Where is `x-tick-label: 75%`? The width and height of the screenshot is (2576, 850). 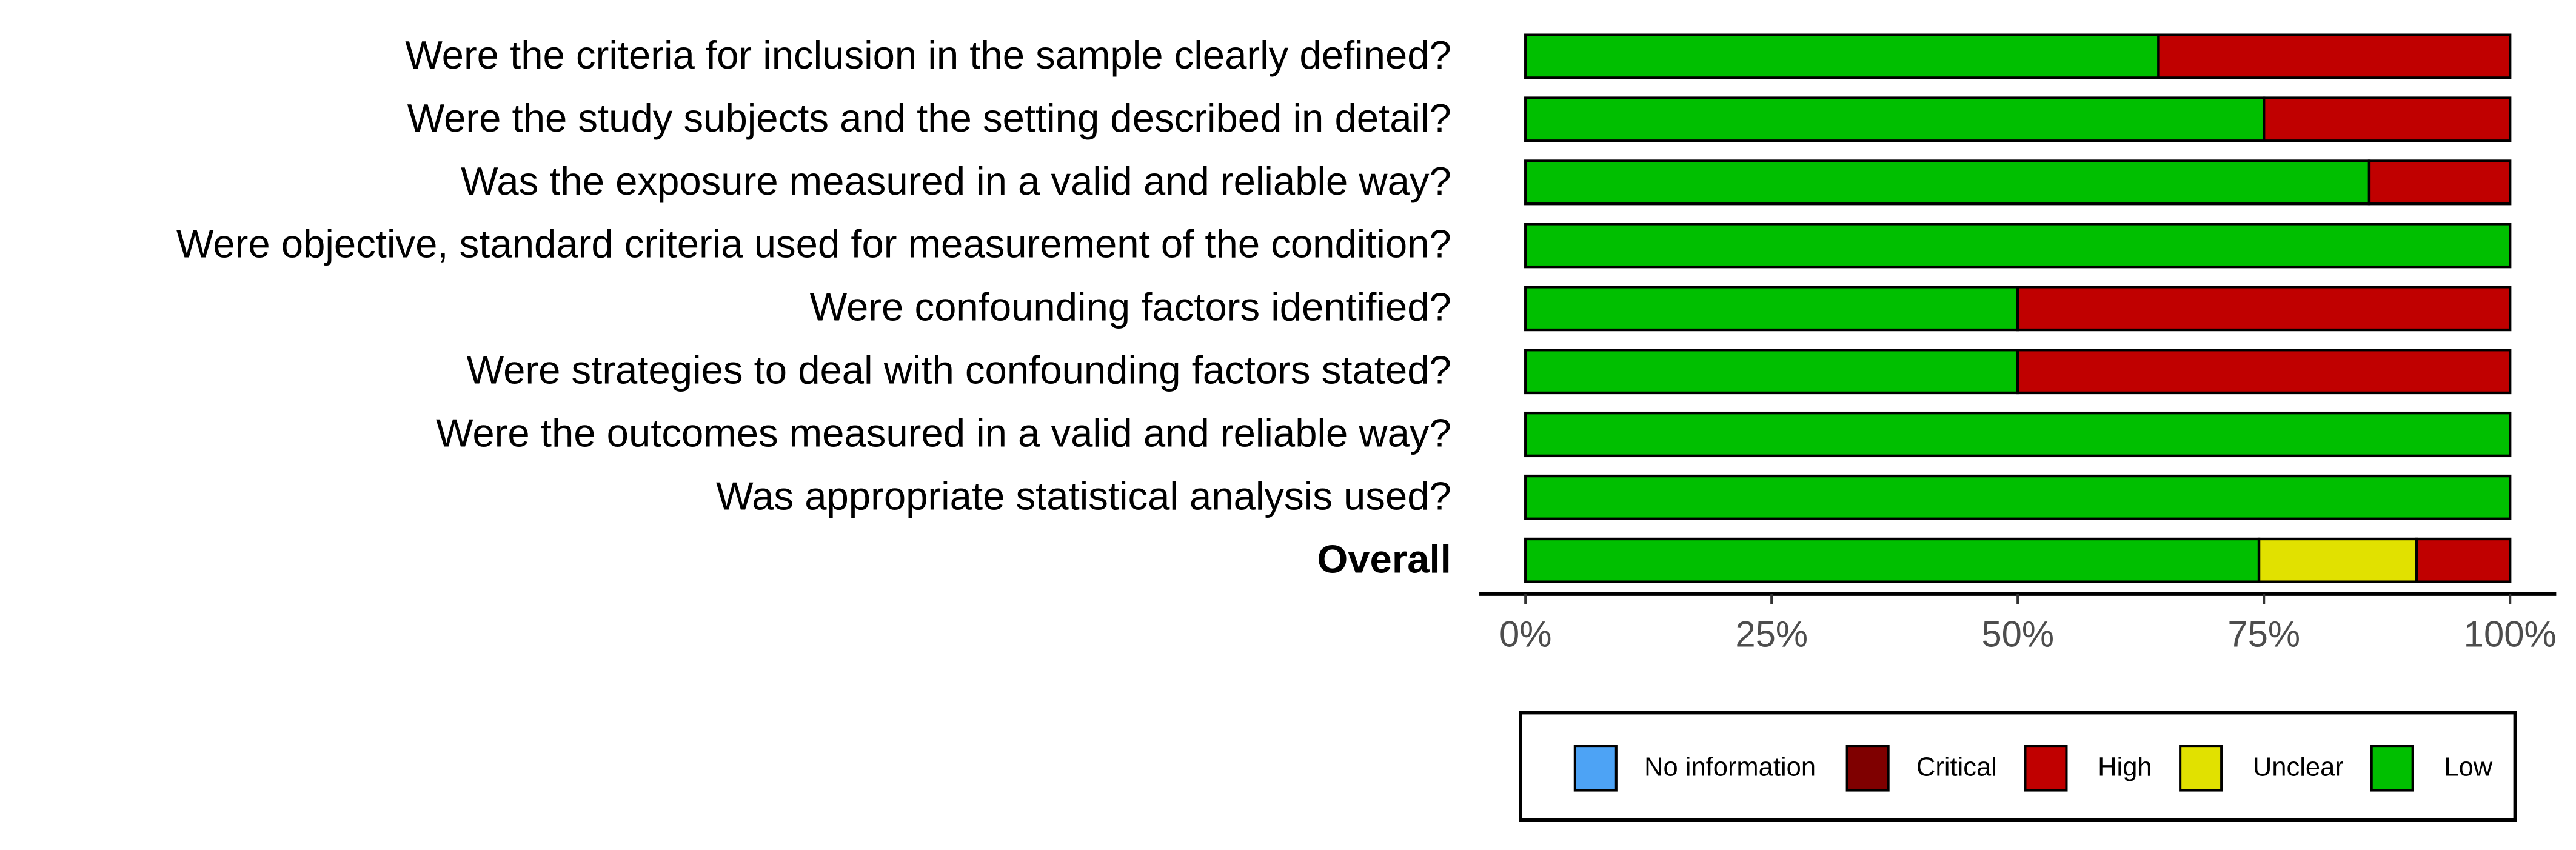
x-tick-label: 75% is located at coordinates (2263, 634).